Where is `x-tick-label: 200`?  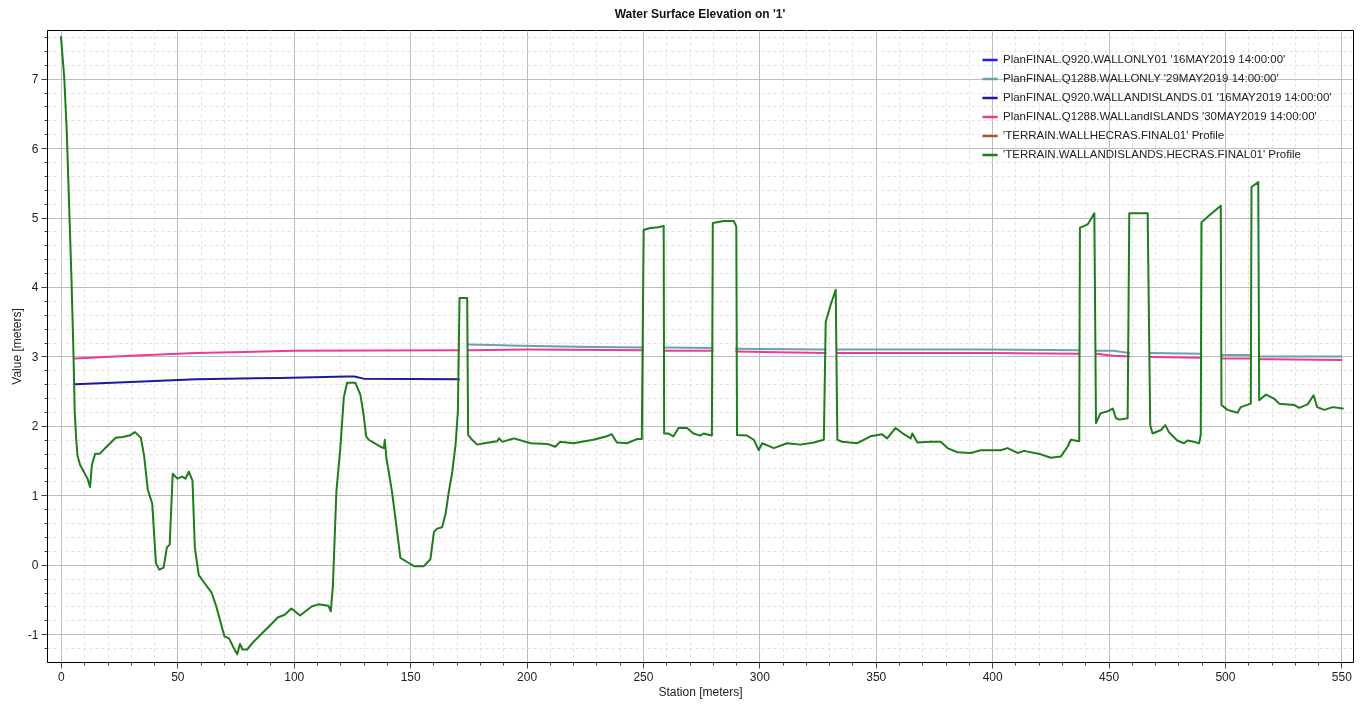
x-tick-label: 200 is located at coordinates (527, 676).